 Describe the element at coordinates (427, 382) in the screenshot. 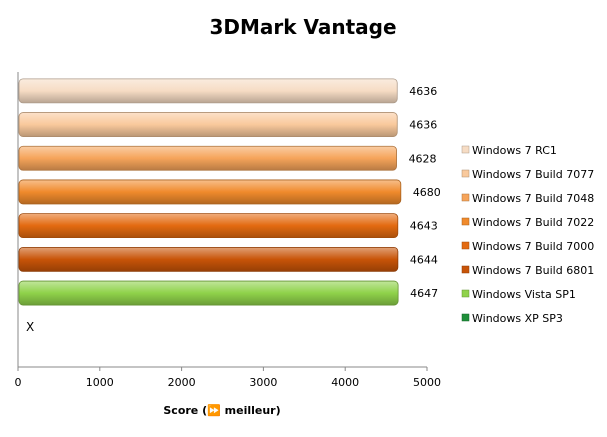

I see `x-tick-label-5: 5000` at that location.